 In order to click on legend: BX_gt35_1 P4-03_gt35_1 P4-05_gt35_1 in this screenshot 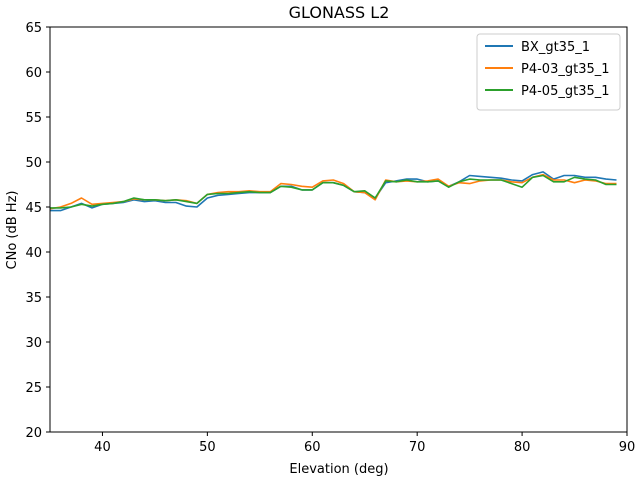, I will do `click(548, 72)`.